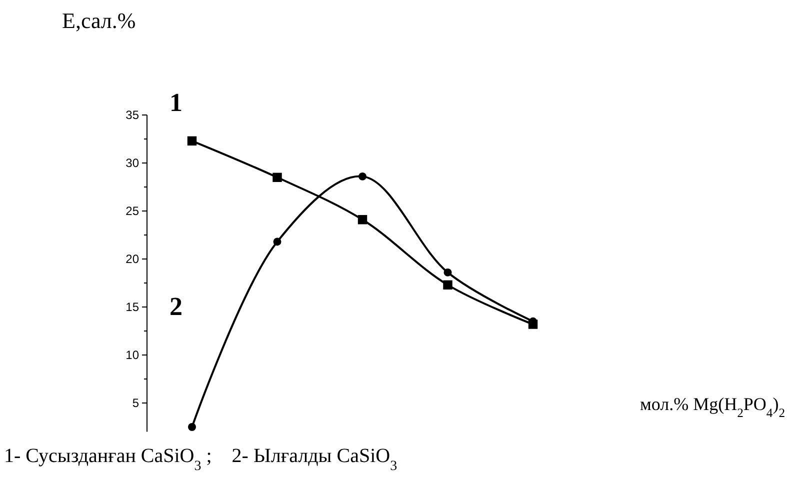 The height and width of the screenshot is (480, 787). What do you see at coordinates (133, 259) in the screenshot?
I see `y-tick-label: 20` at bounding box center [133, 259].